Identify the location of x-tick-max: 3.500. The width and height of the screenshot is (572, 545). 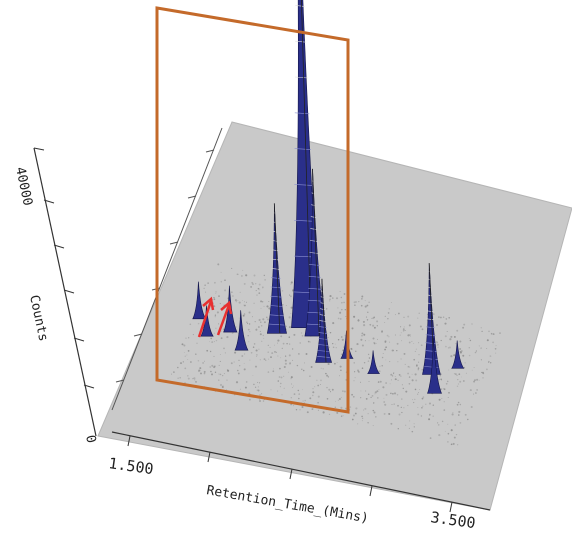
(452, 520).